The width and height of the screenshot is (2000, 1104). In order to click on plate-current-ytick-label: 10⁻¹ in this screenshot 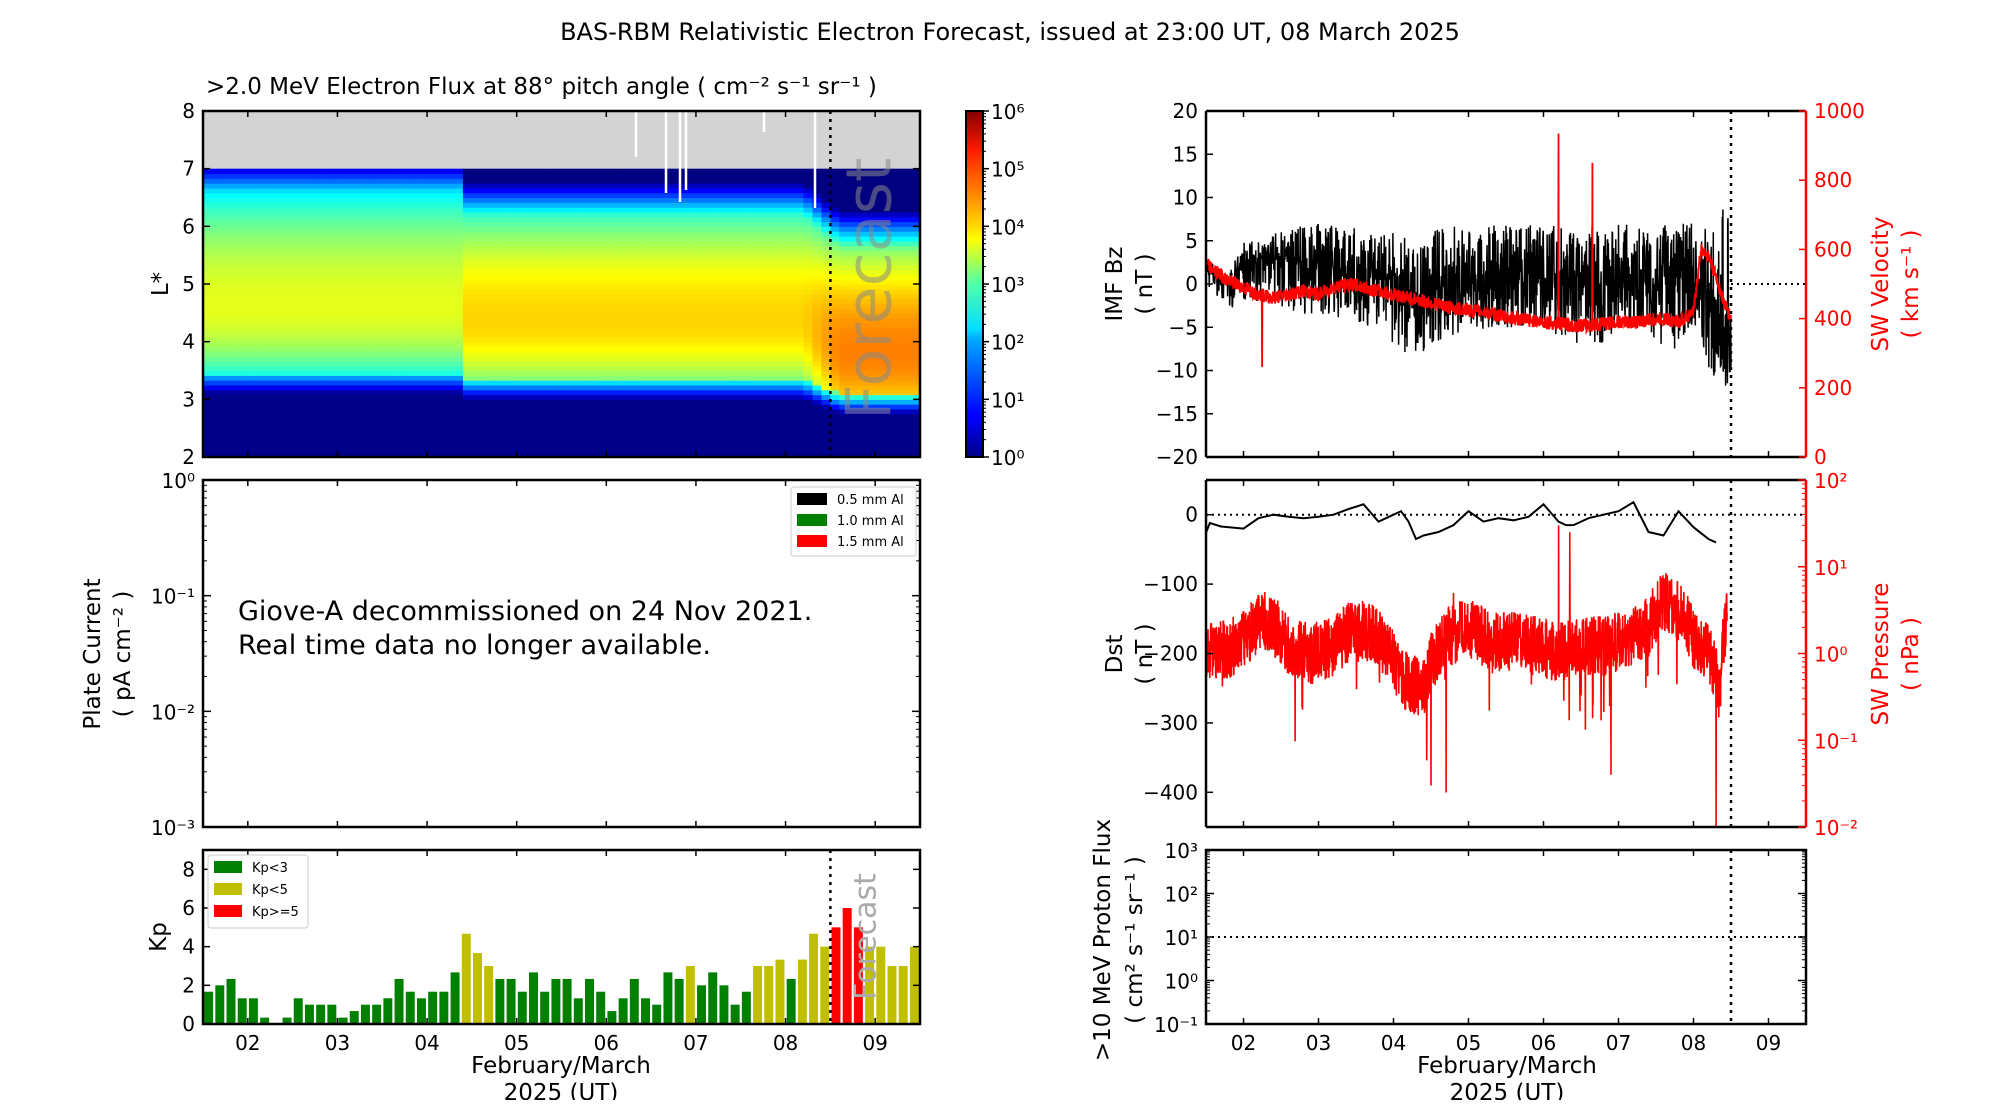, I will do `click(173, 597)`.